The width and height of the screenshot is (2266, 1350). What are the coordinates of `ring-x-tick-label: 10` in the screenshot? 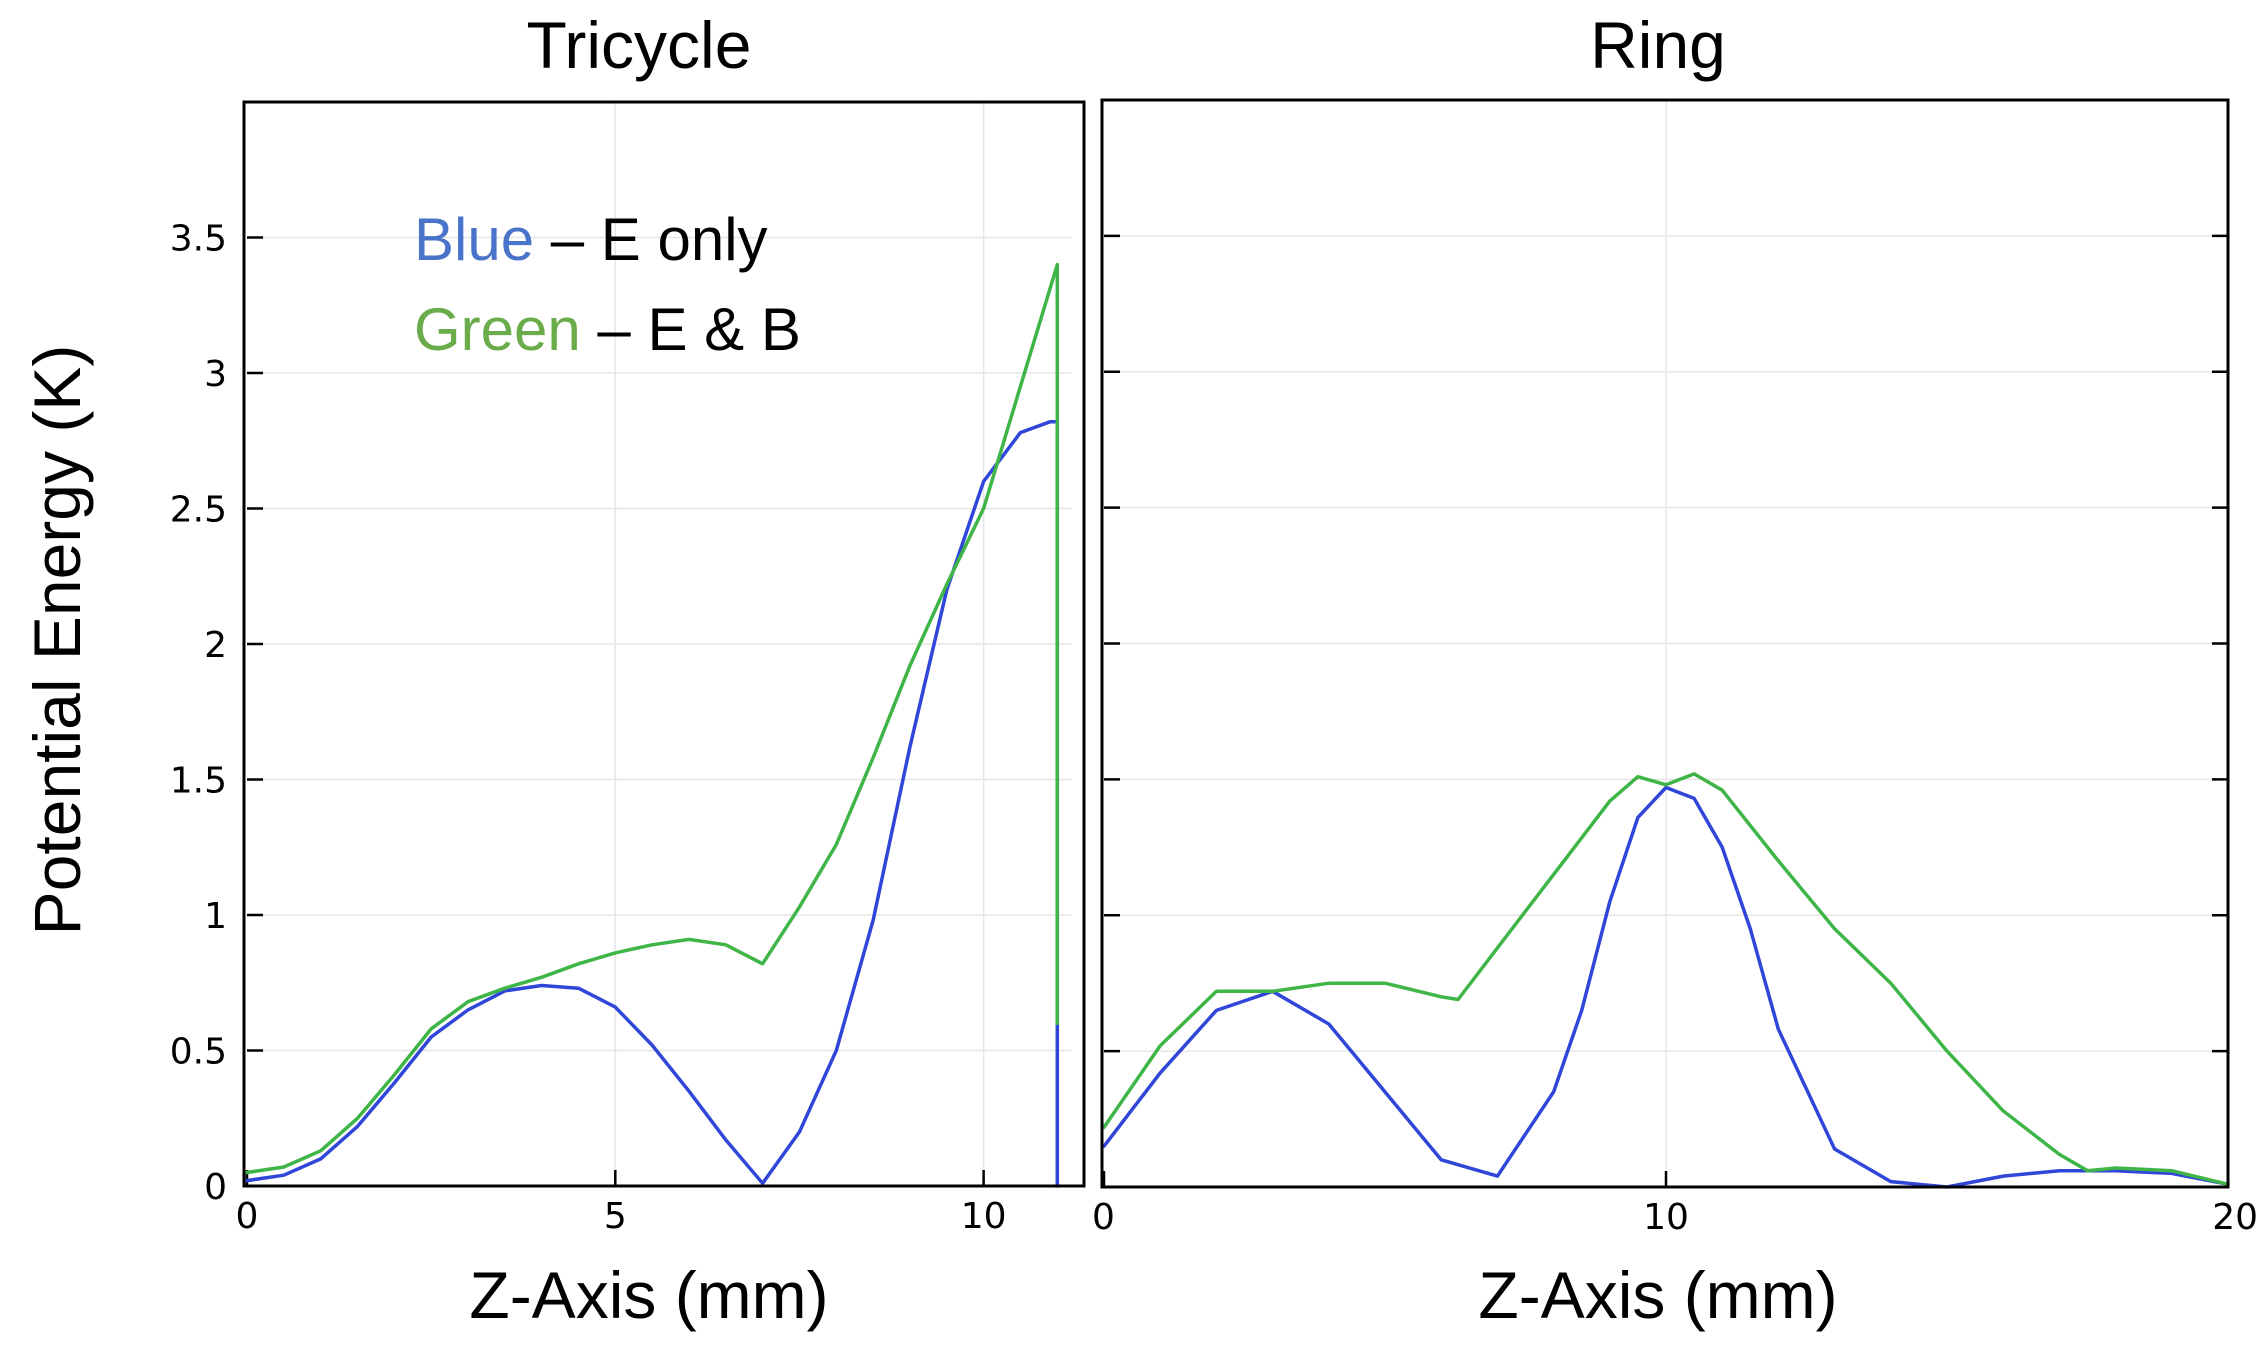 It's located at (1666, 1217).